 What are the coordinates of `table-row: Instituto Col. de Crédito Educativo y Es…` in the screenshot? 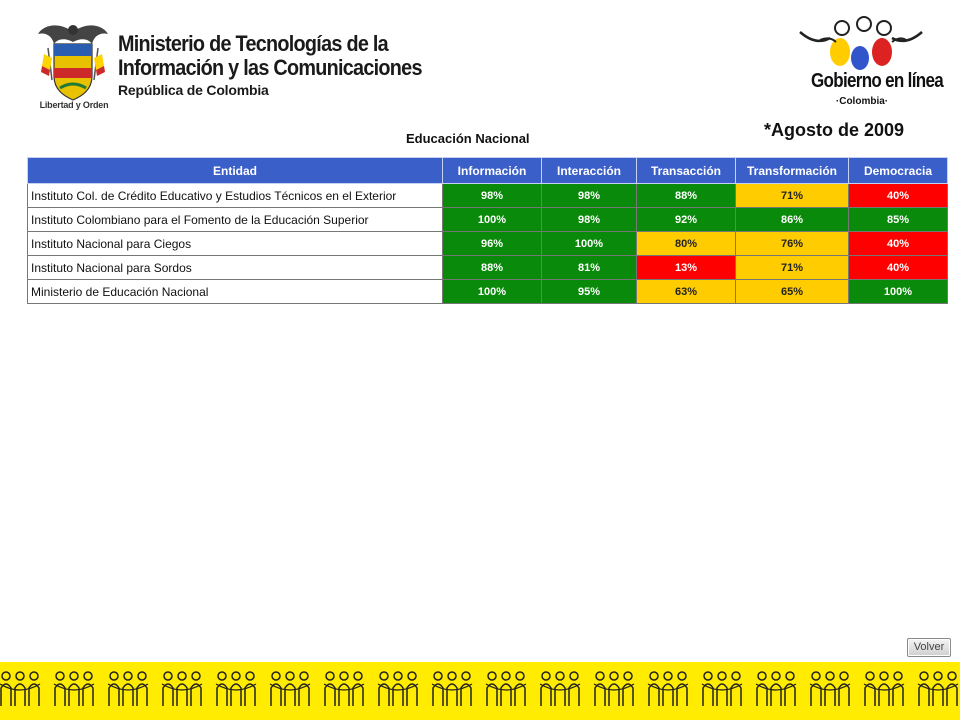 It's located at (487, 195).